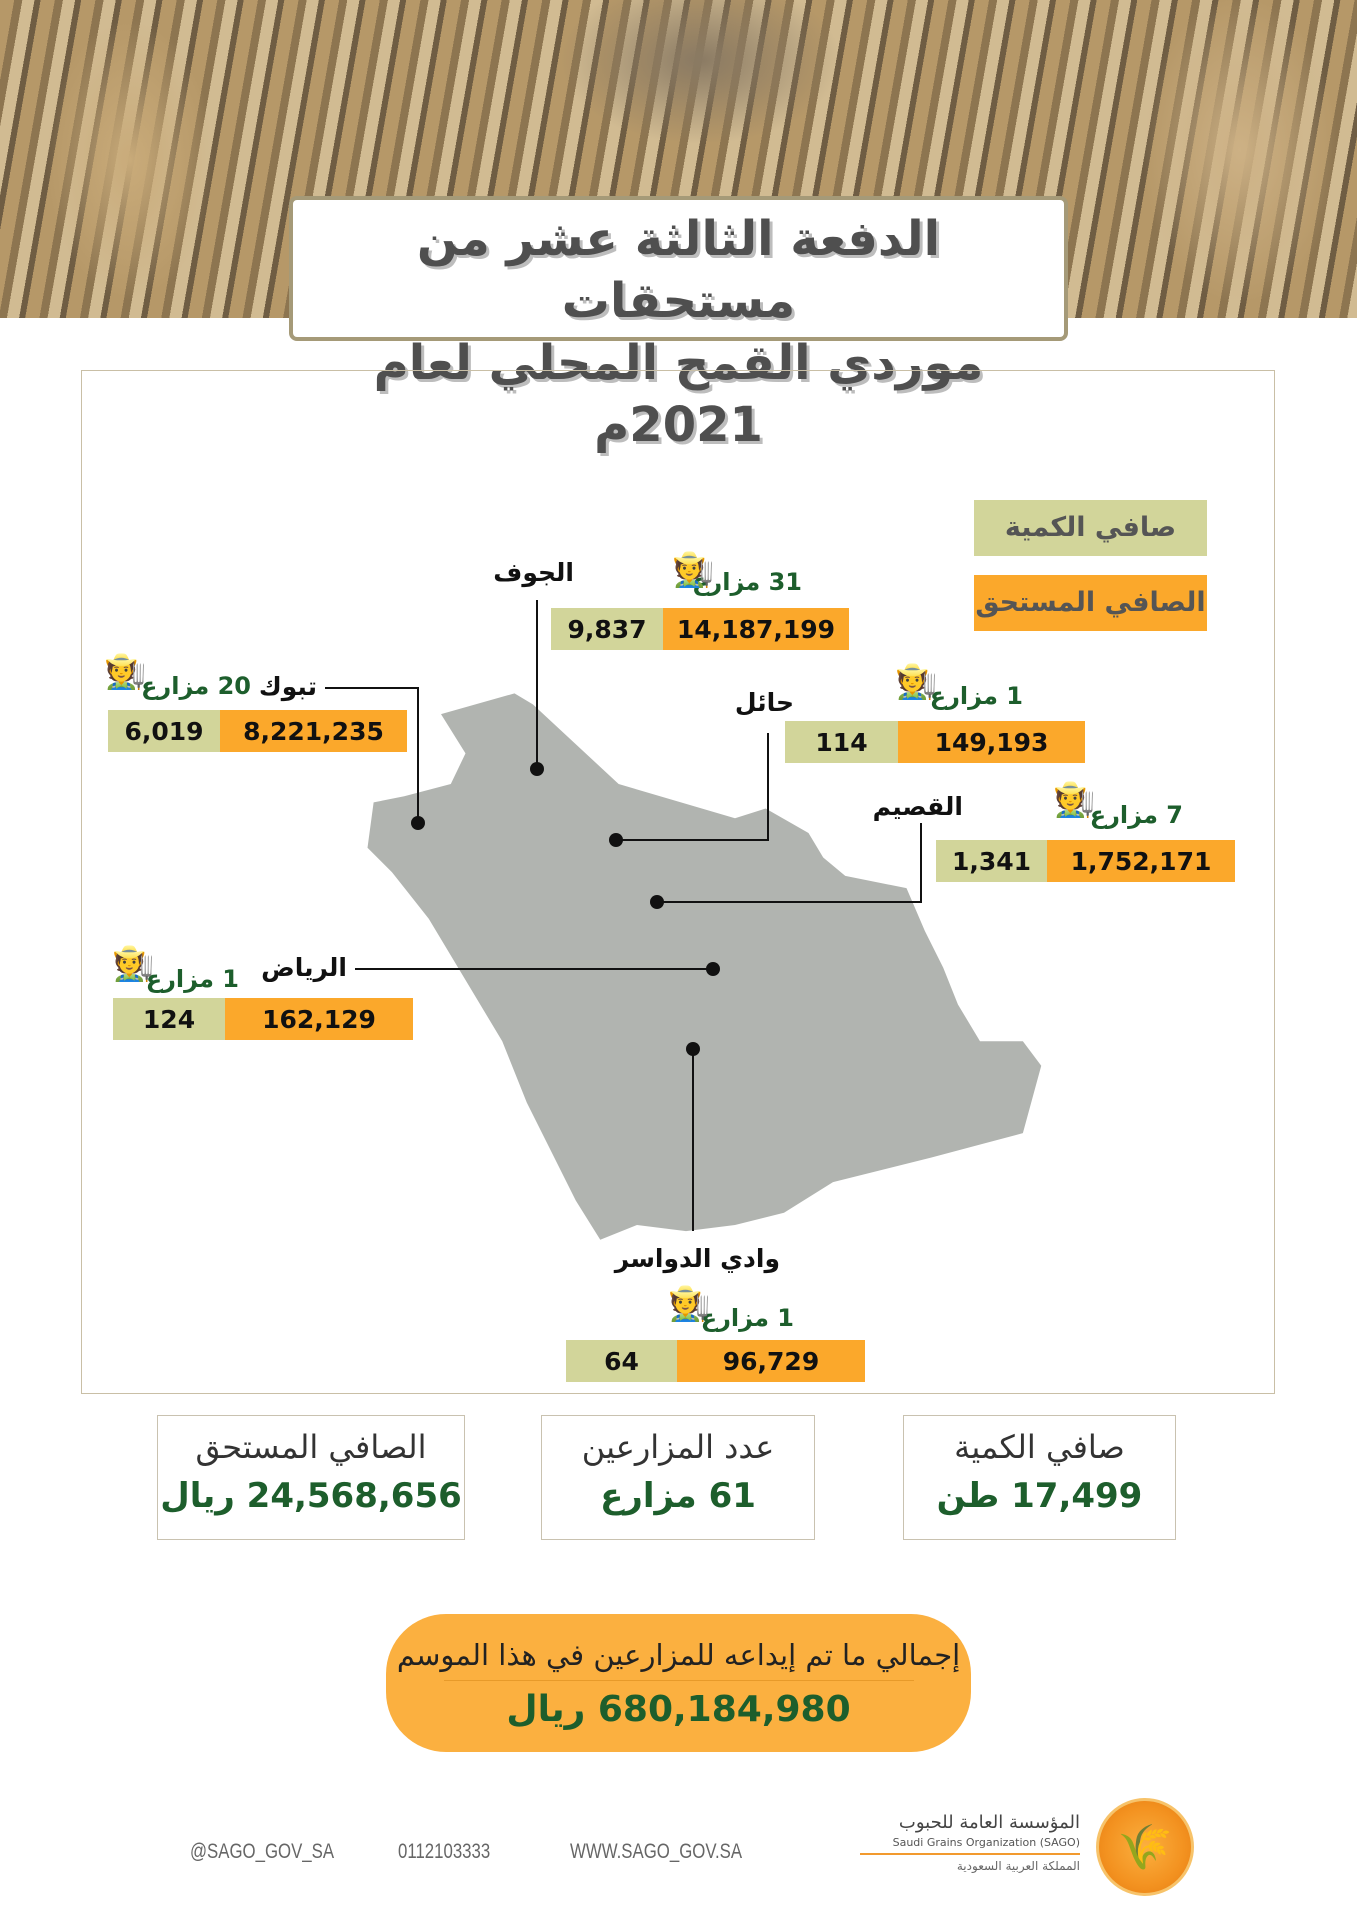 The width and height of the screenshot is (1357, 1920). I want to click on line-hail, so click(692, 787).